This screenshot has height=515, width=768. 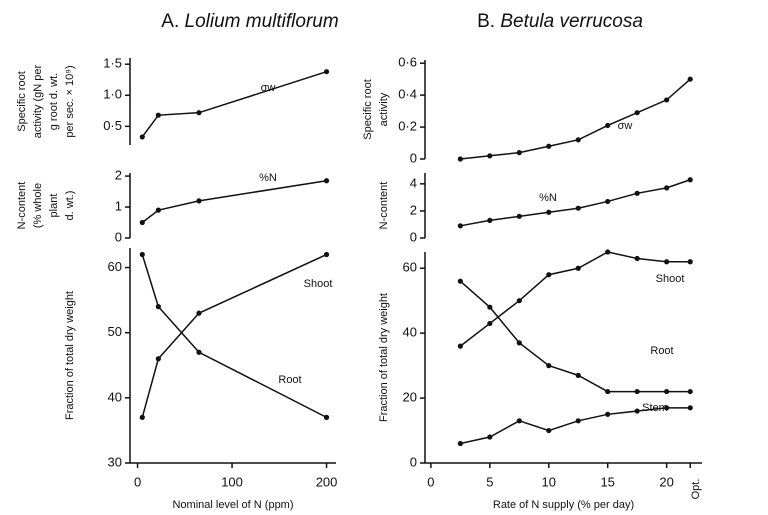 I want to click on y-tick-label: 40, so click(x=115, y=396).